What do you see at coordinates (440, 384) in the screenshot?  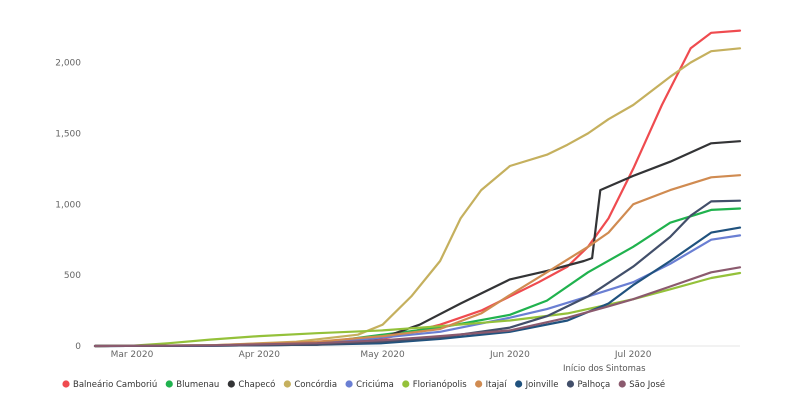 I see `legend-label: Florianópolis` at bounding box center [440, 384].